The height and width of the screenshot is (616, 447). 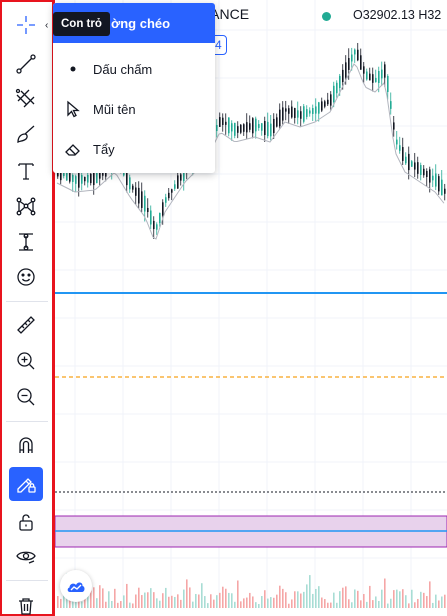 I want to click on lock-drawing-button, so click(x=26, y=484).